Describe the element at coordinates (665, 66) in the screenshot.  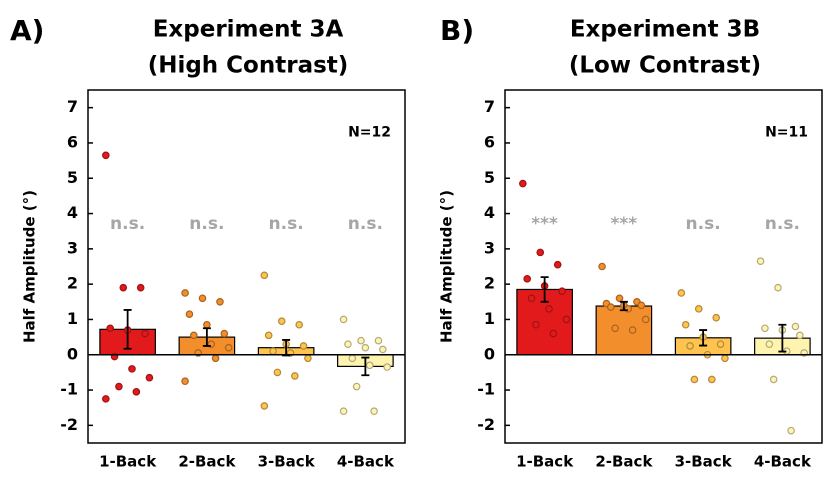
I see `chart-title: (Low Contrast)` at that location.